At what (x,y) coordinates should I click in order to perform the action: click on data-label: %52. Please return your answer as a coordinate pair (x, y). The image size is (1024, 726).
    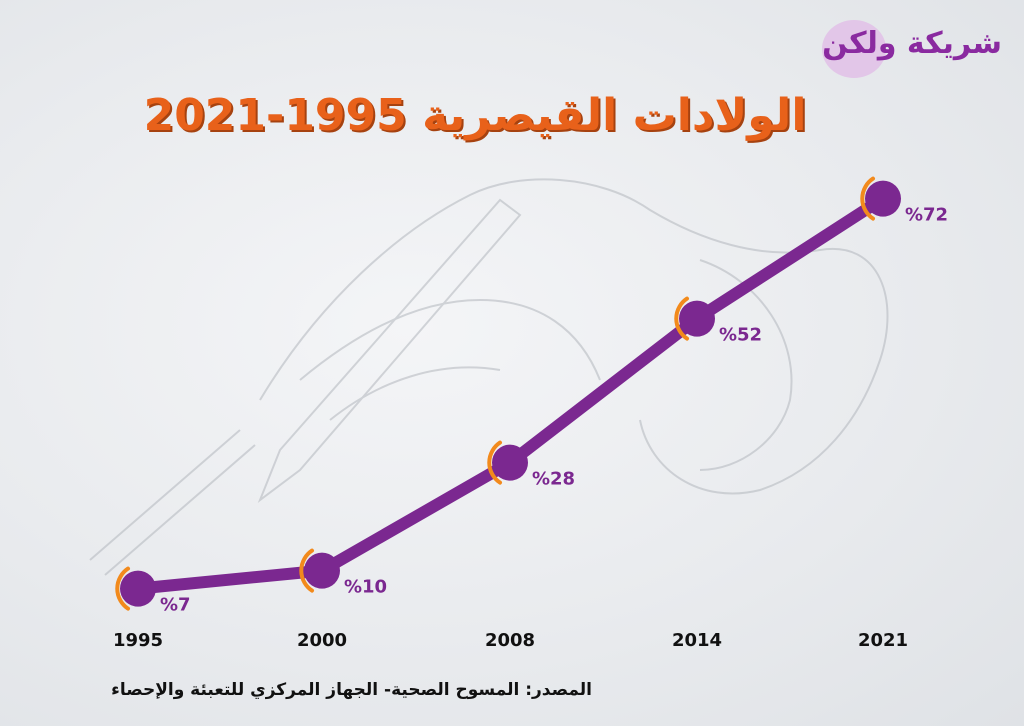
    Looking at the image, I should click on (740, 335).